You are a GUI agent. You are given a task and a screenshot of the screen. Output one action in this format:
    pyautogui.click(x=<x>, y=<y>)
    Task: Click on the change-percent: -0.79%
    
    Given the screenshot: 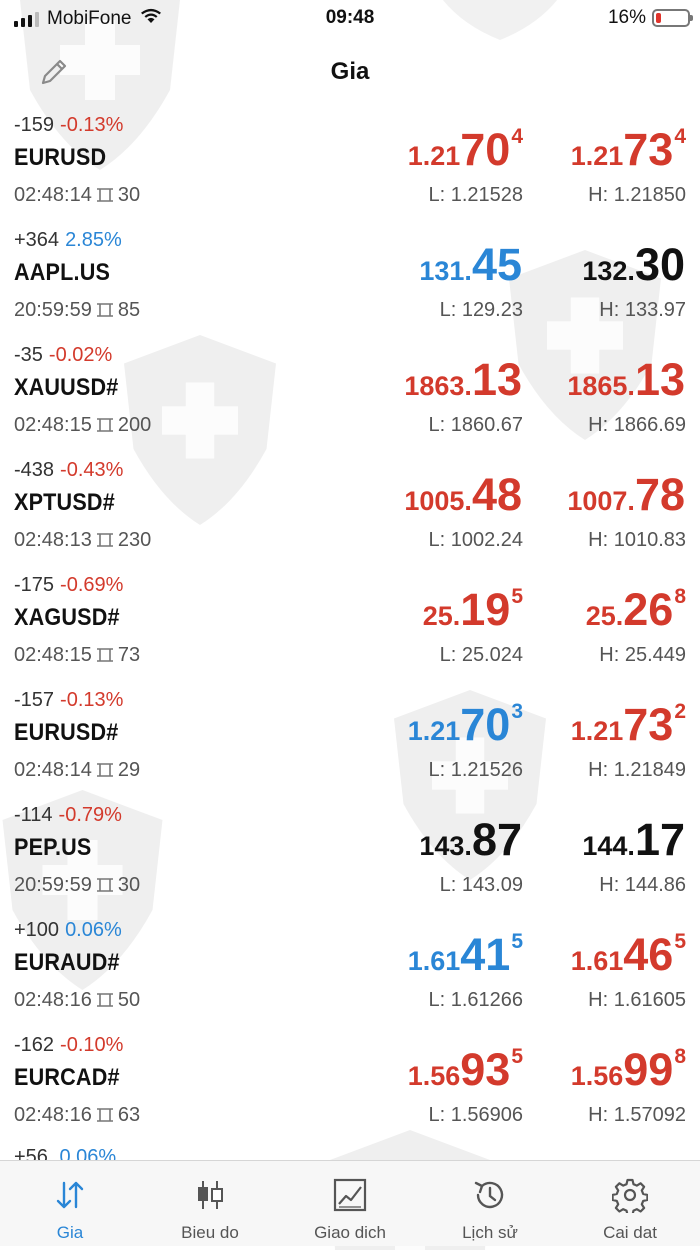 What is the action you would take?
    pyautogui.click(x=90, y=815)
    